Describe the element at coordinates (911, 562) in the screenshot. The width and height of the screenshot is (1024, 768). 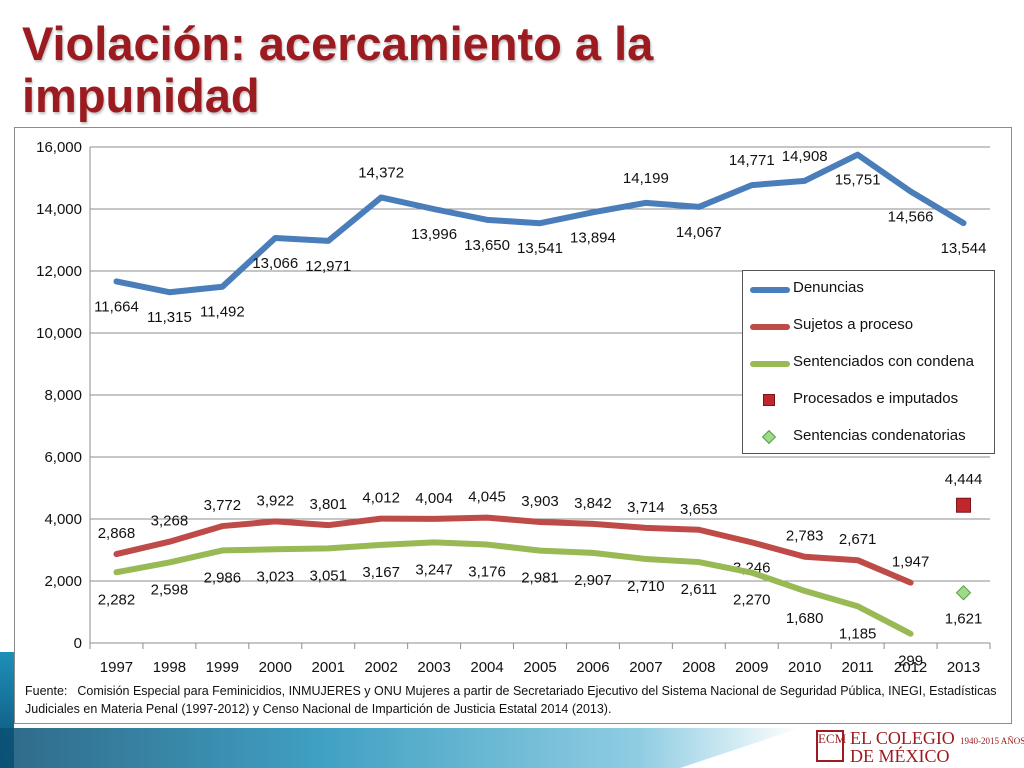
I see `data-label-sujetos-a-proceso: 1,947` at that location.